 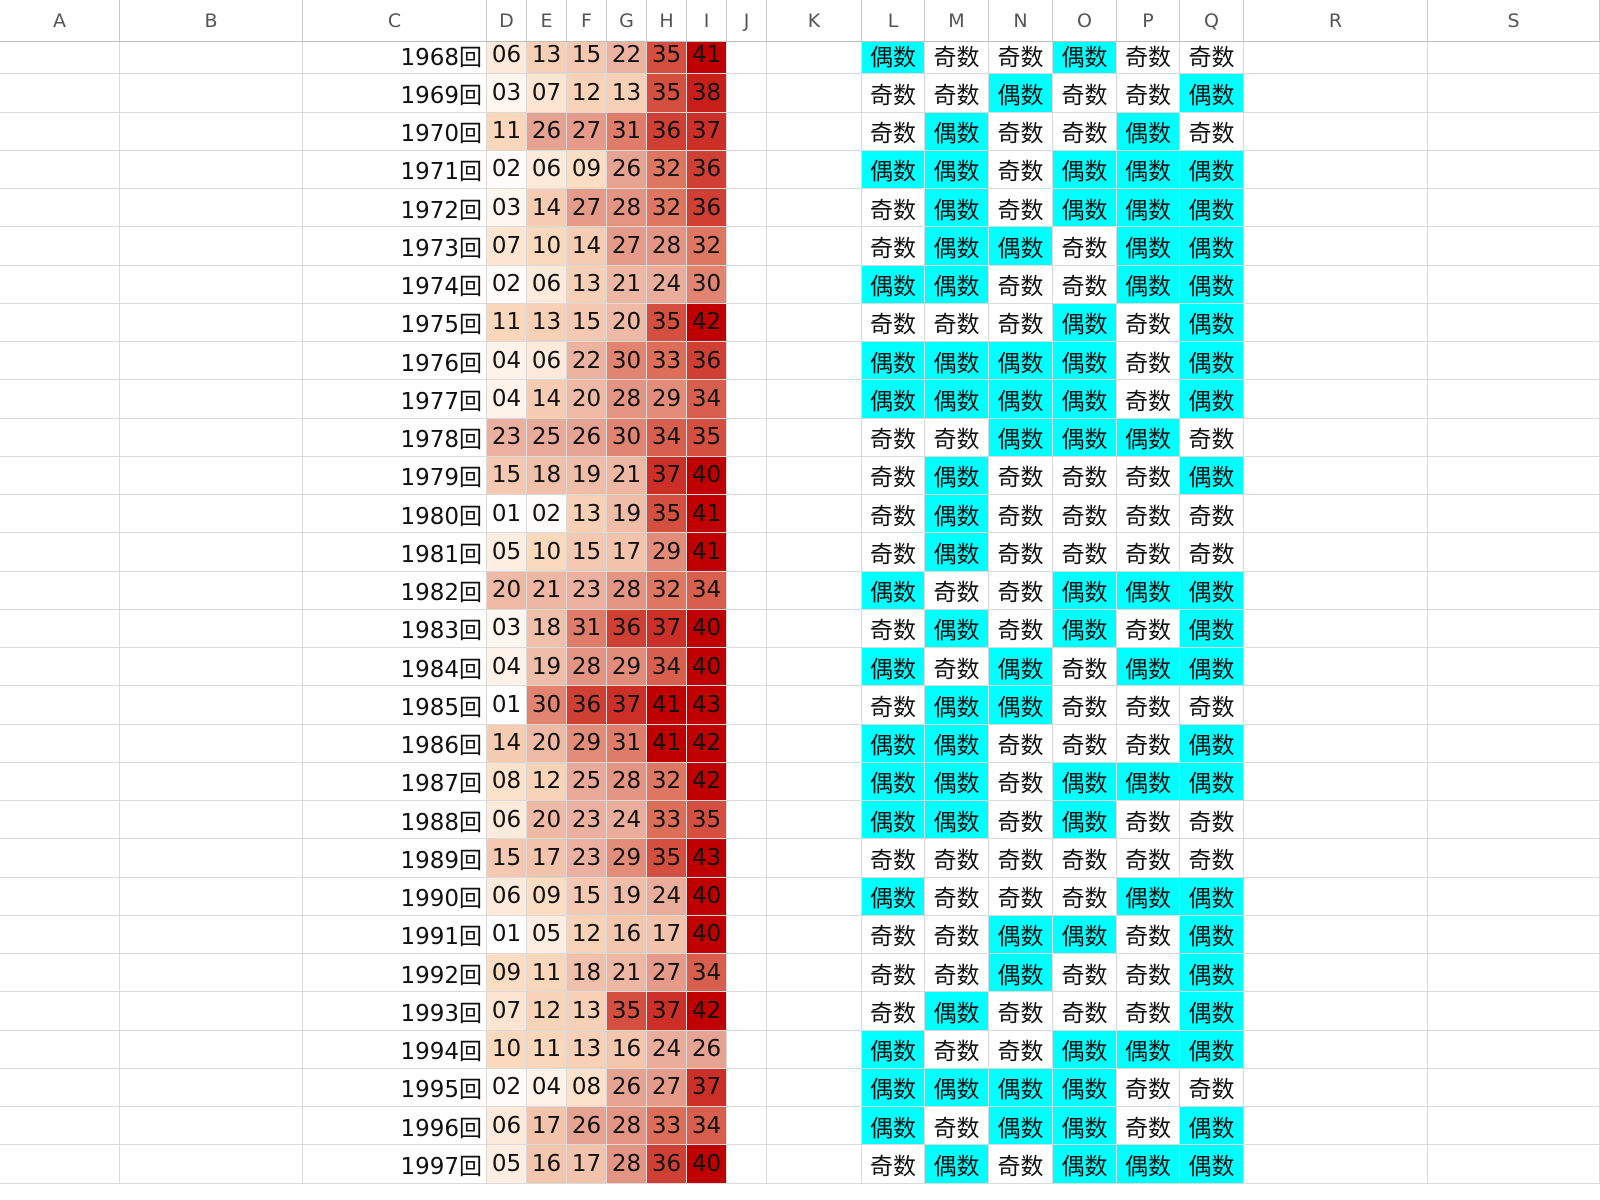 I want to click on number-cell: 34, so click(x=707, y=1126).